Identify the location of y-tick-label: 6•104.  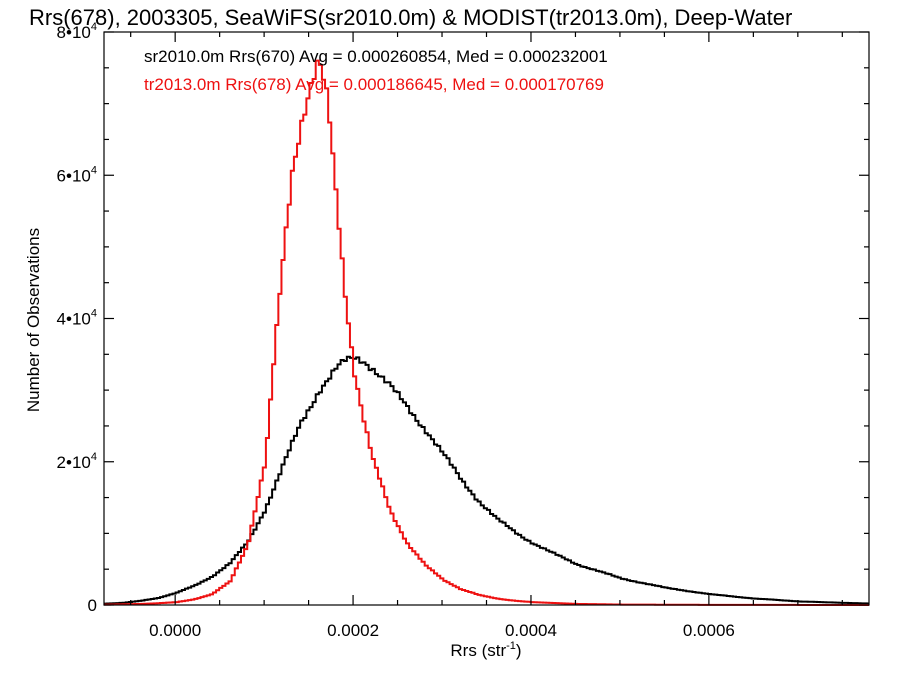
(77, 174).